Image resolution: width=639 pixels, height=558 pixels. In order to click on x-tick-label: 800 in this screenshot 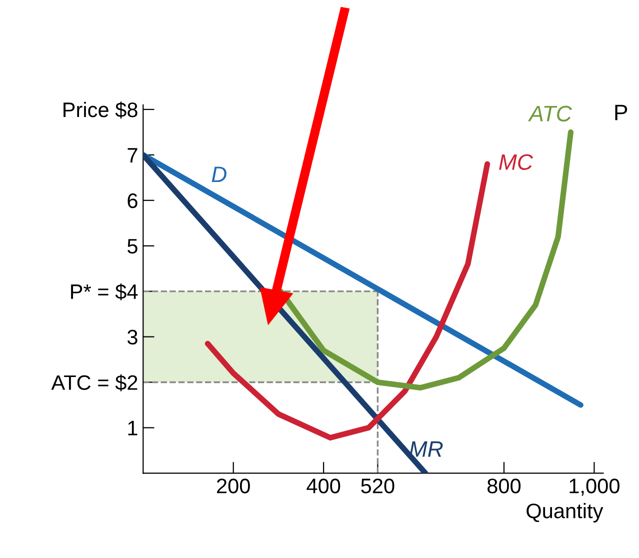, I will do `click(504, 486)`.